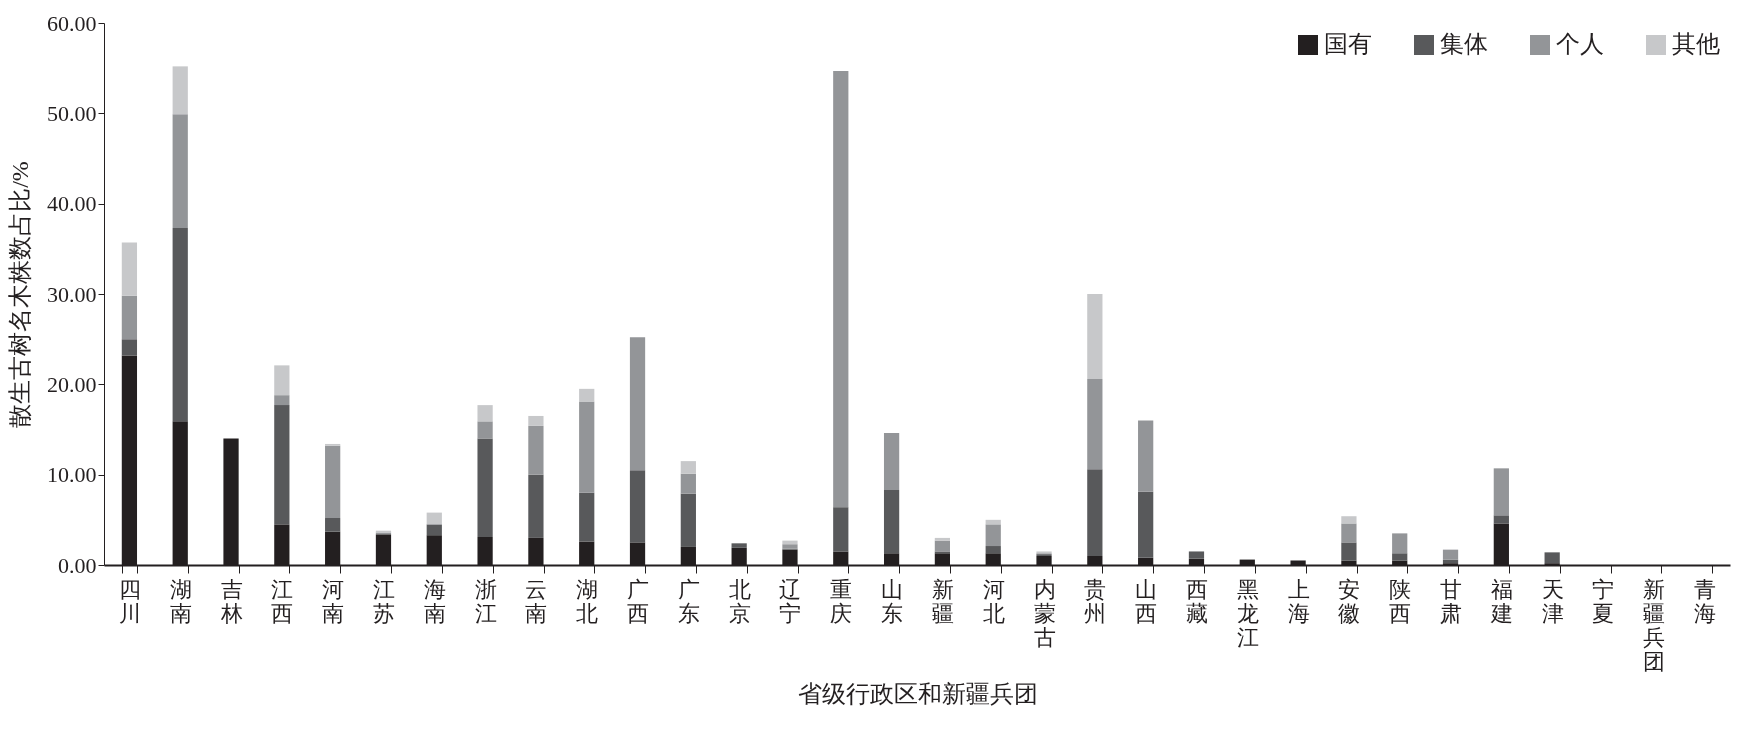 The image size is (1764, 730). Describe the element at coordinates (841, 601) in the screenshot. I see `x-tick-label: 重庆` at that location.